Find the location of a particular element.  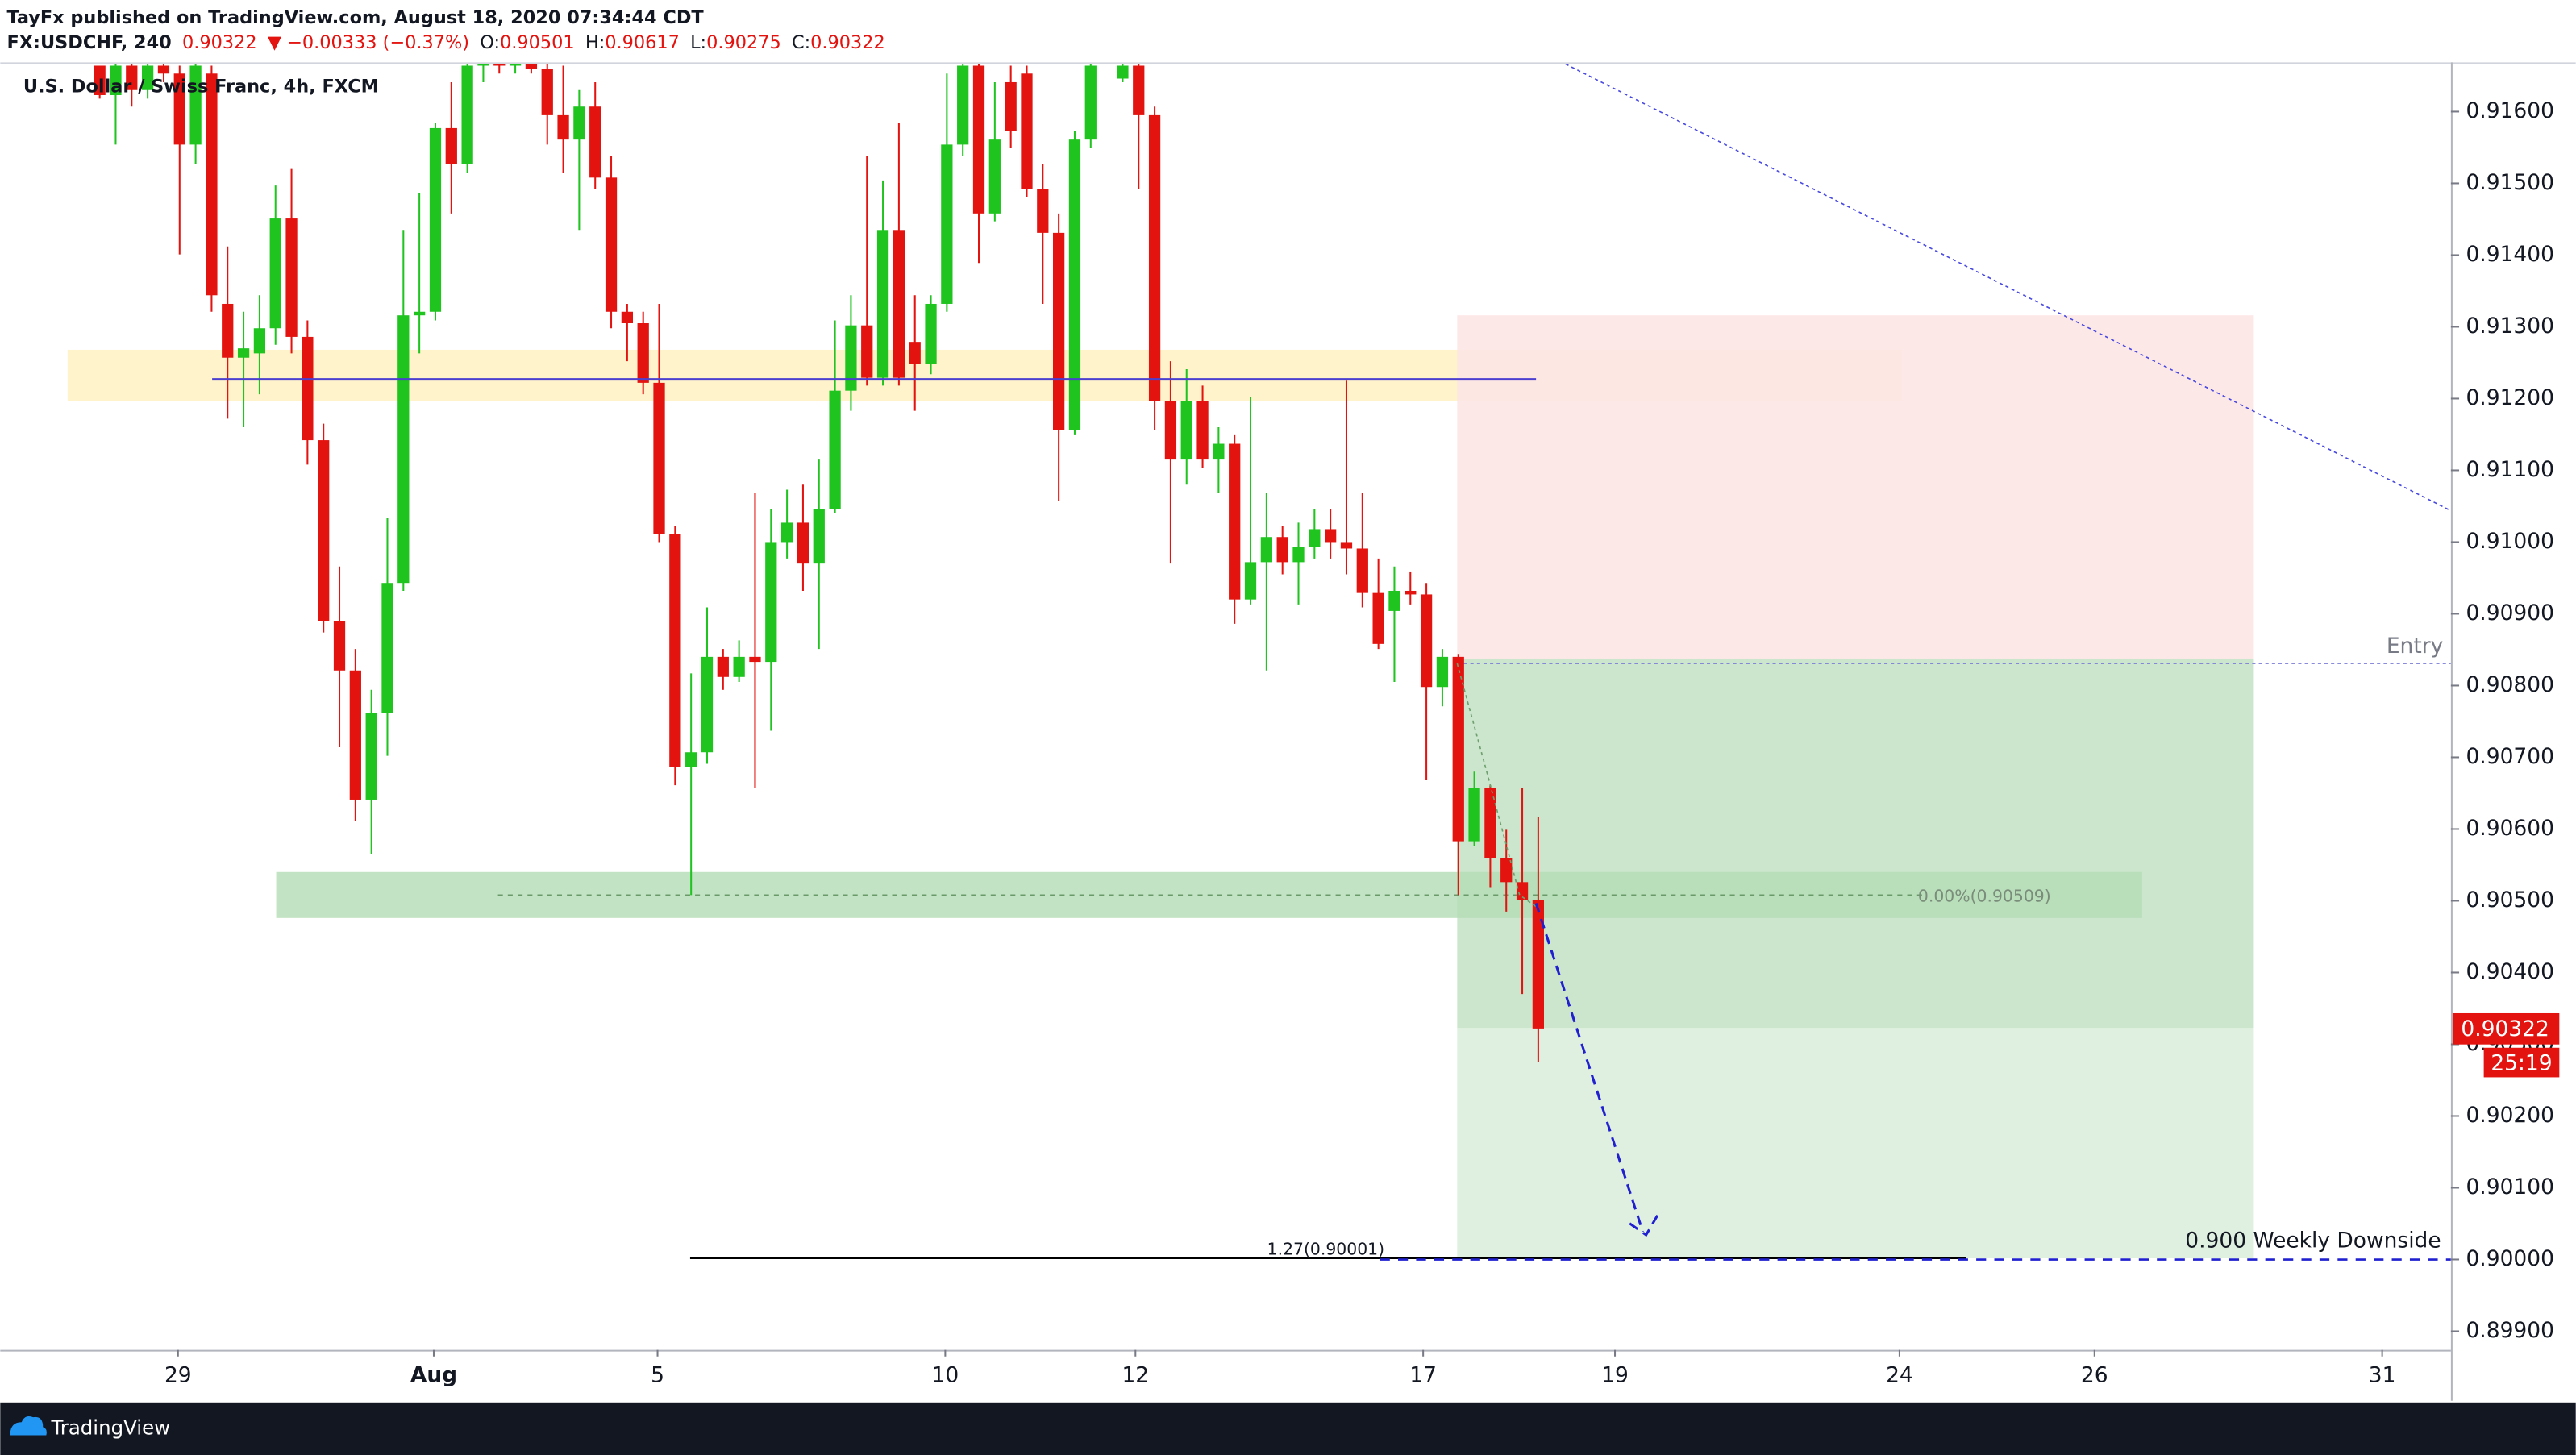

ohlc-label: C: is located at coordinates (801, 41).